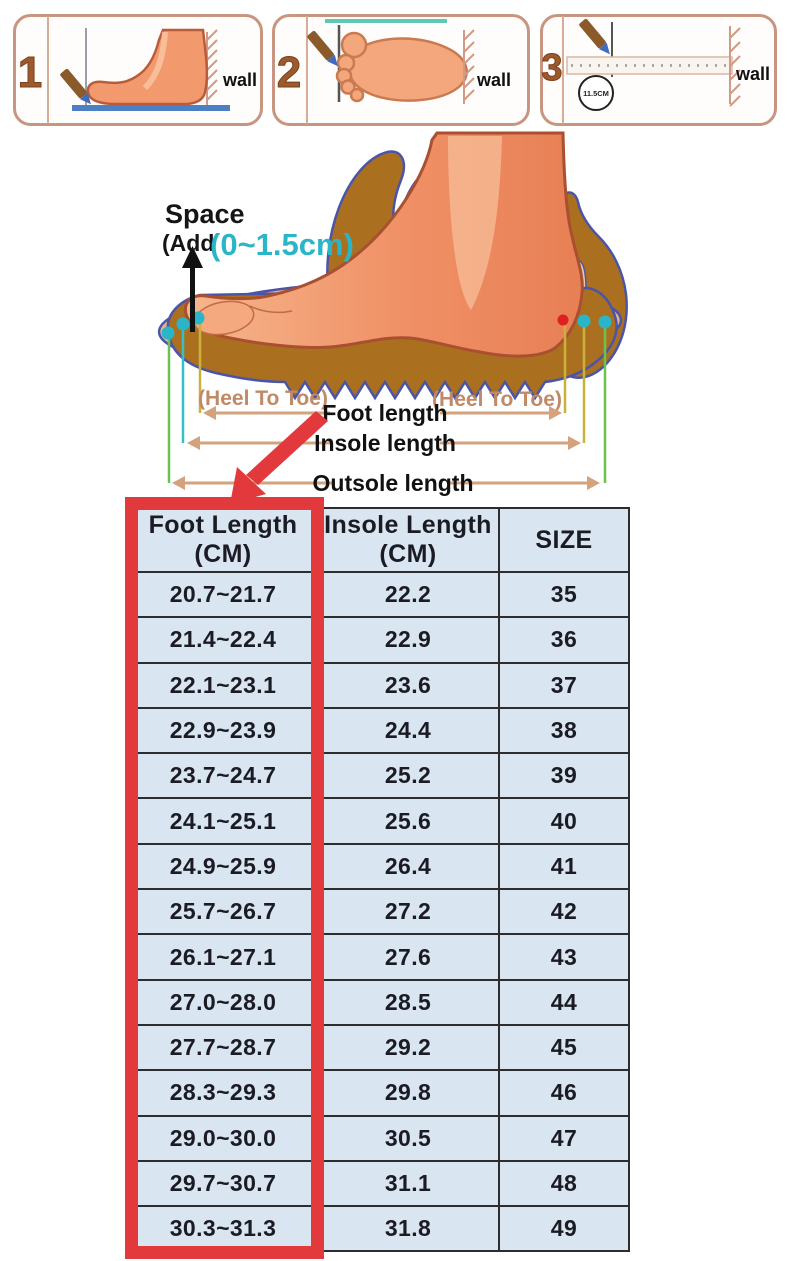  I want to click on insole-length-label: Insole length, so click(385, 443).